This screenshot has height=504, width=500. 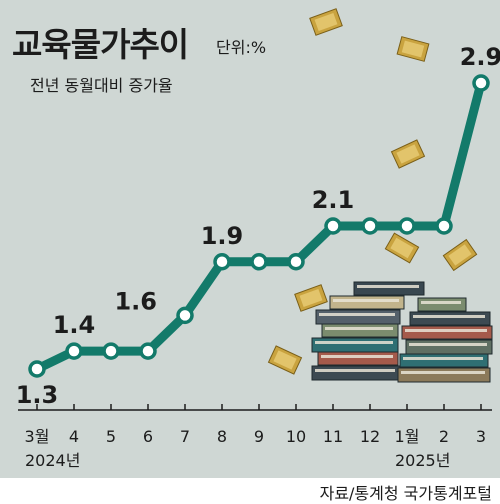 I want to click on x-tick-label: 3, so click(x=481, y=436).